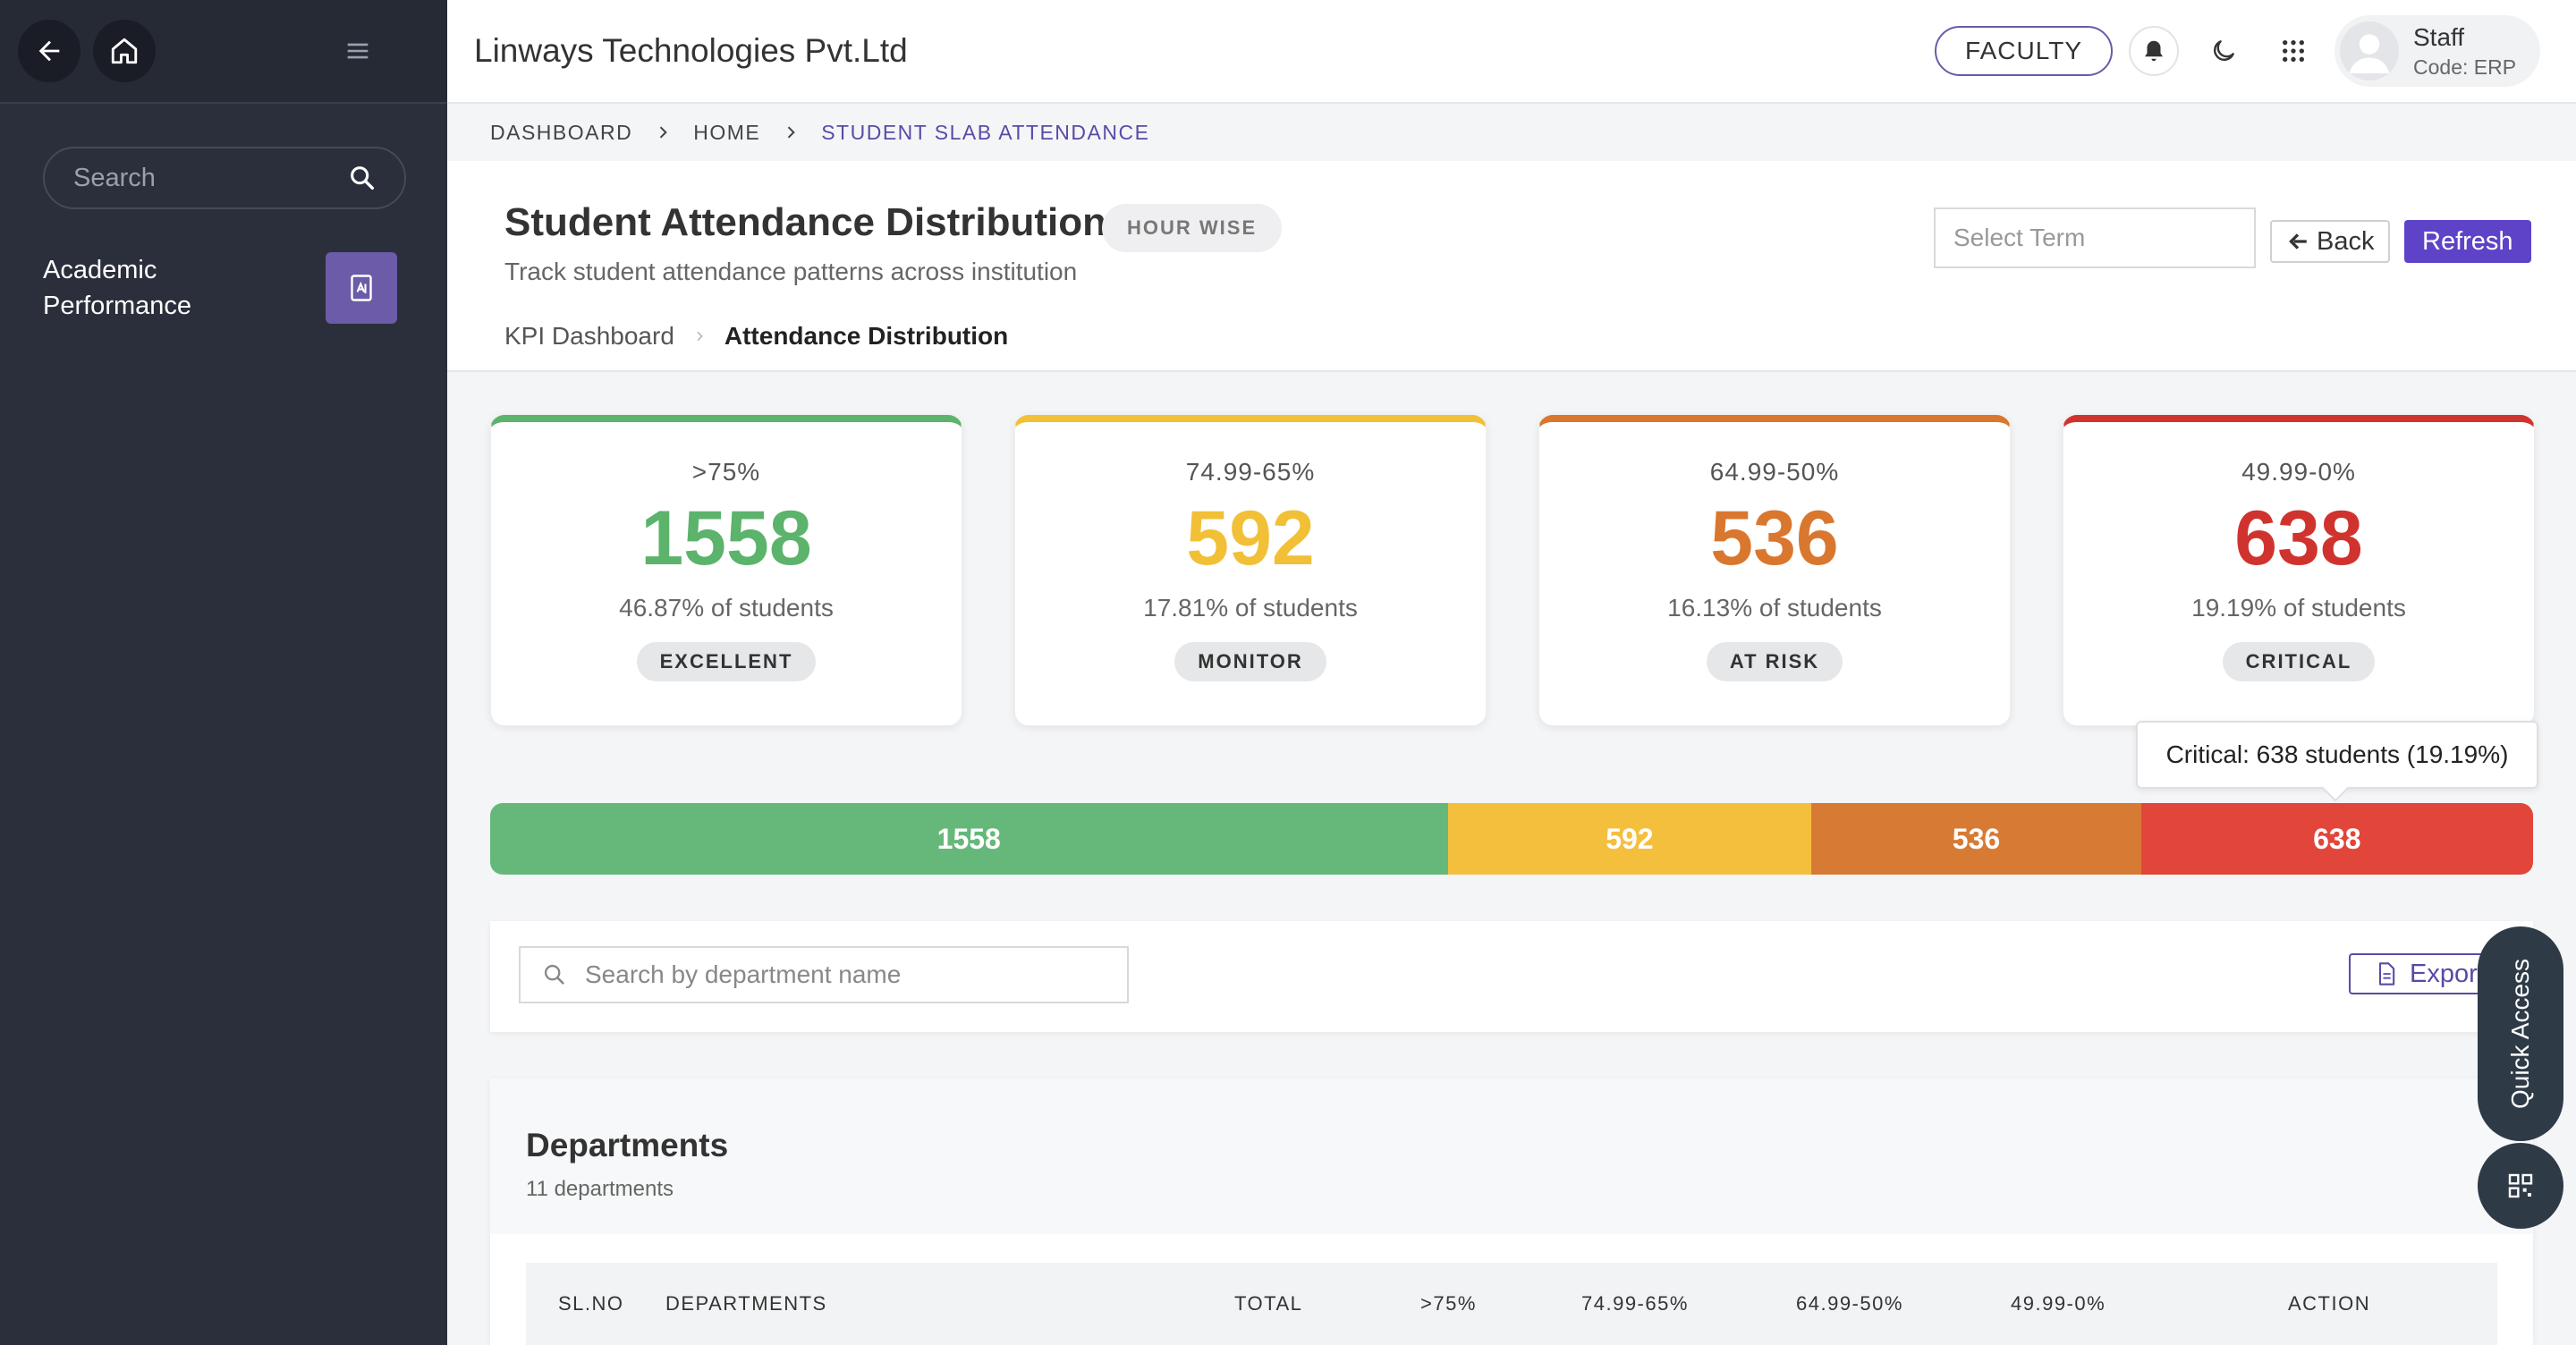 Image resolution: width=2576 pixels, height=1345 pixels. What do you see at coordinates (726, 472) in the screenshot?
I see `card-range: >75%` at bounding box center [726, 472].